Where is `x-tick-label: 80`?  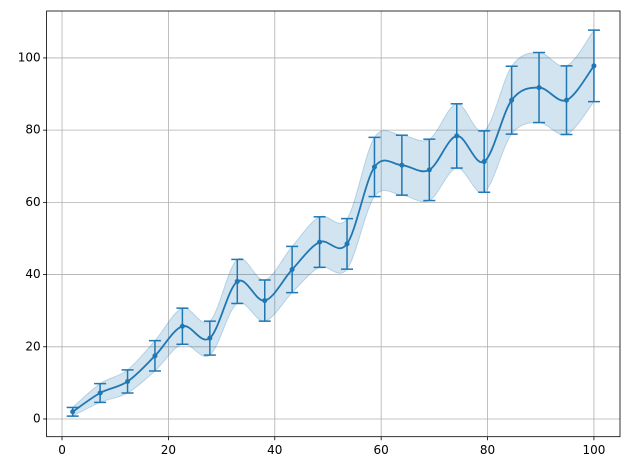 x-tick-label: 80 is located at coordinates (487, 450).